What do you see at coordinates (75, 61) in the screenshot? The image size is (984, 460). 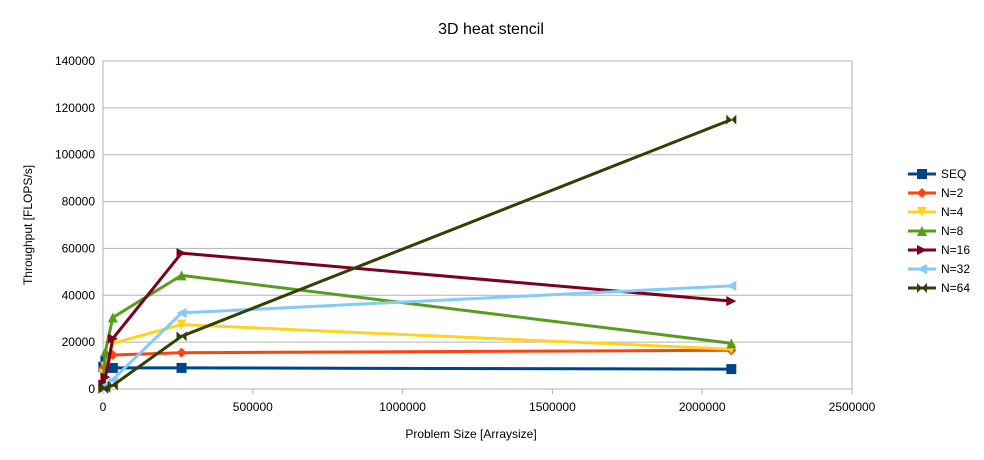 I see `y-tick-label: 140000` at bounding box center [75, 61].